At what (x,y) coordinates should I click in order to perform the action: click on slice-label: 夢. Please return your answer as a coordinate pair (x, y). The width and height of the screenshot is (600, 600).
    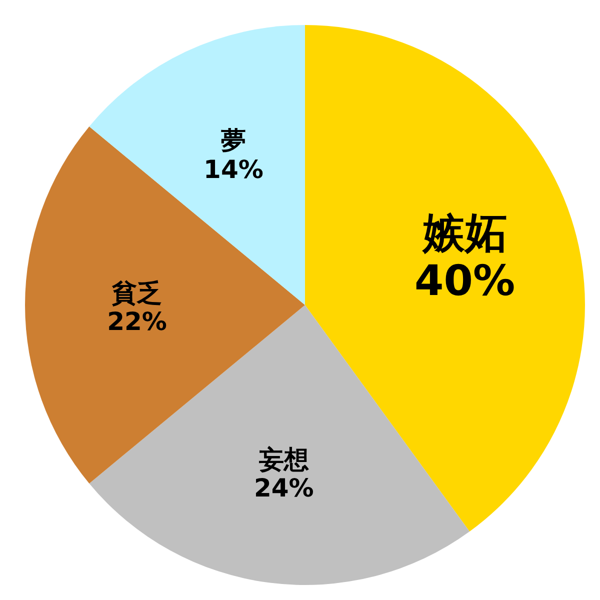
    Looking at the image, I should click on (233, 141).